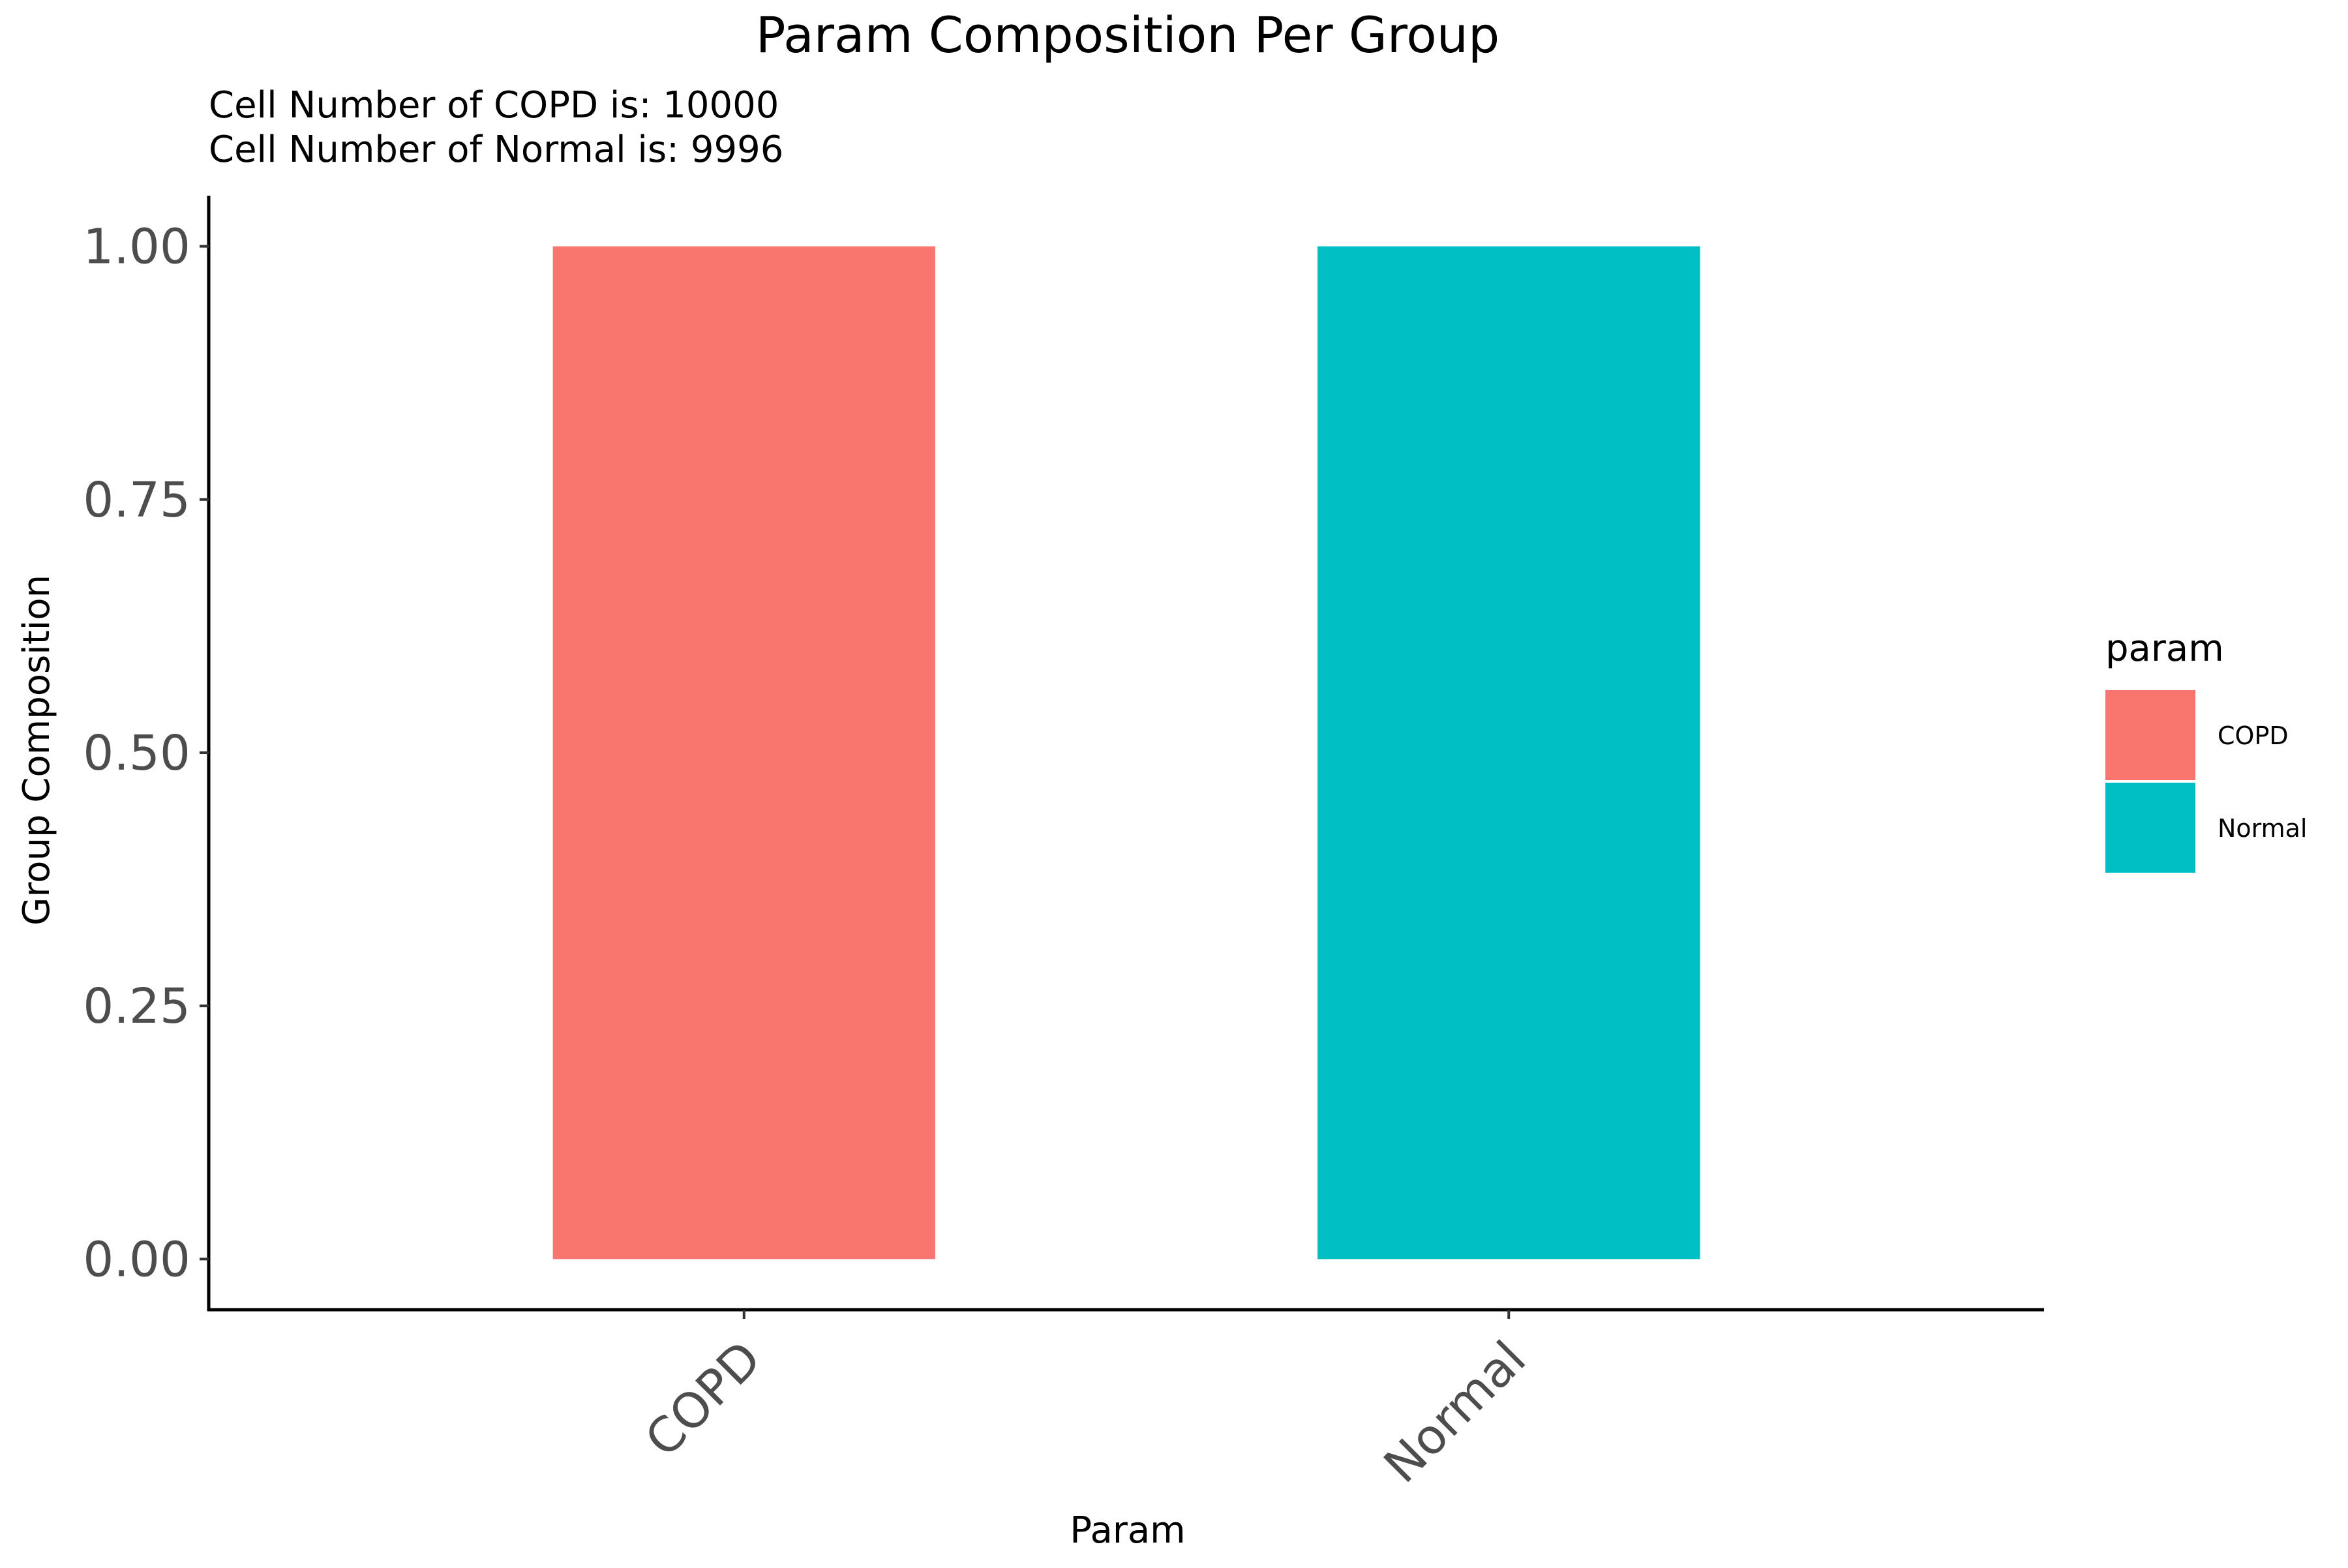 The height and width of the screenshot is (1568, 2348). Describe the element at coordinates (136, 1006) in the screenshot. I see `y-tick-label: 0.25` at that location.